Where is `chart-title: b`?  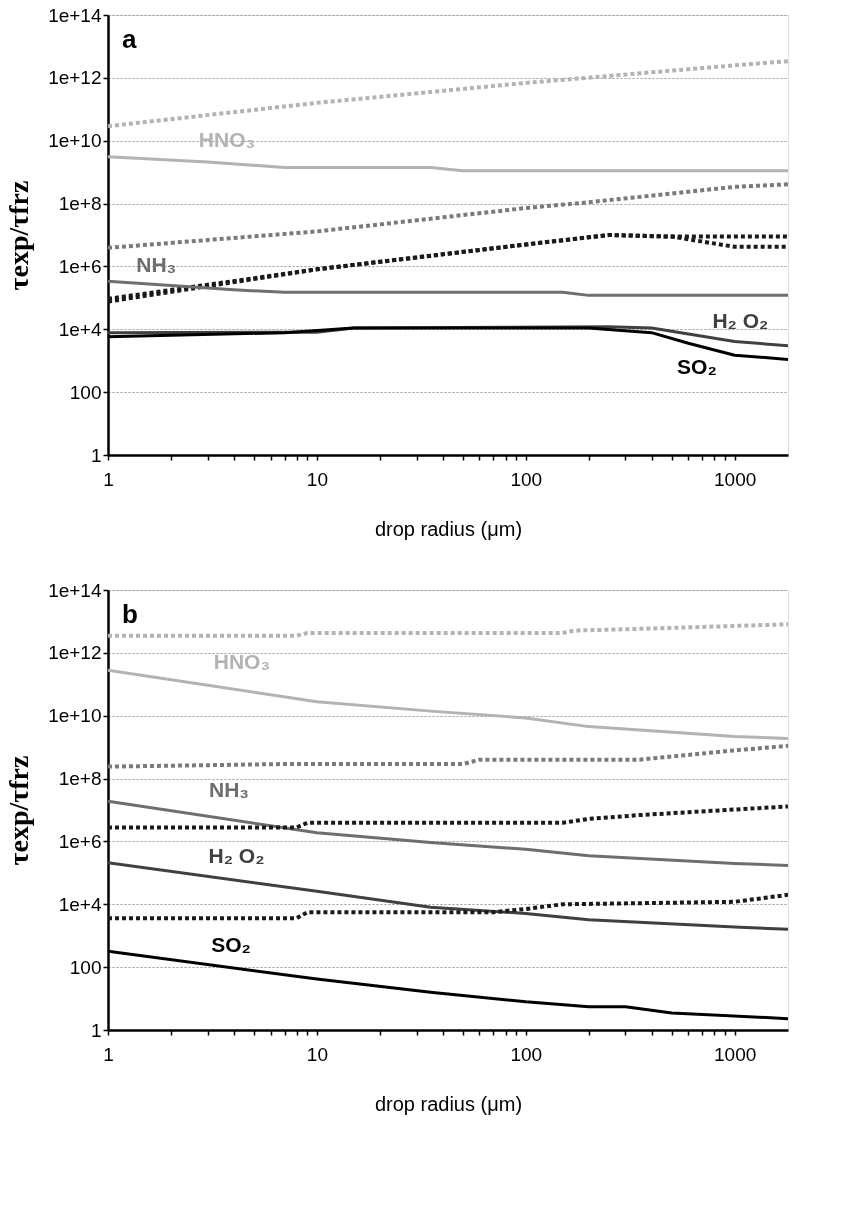 chart-title: b is located at coordinates (130, 614).